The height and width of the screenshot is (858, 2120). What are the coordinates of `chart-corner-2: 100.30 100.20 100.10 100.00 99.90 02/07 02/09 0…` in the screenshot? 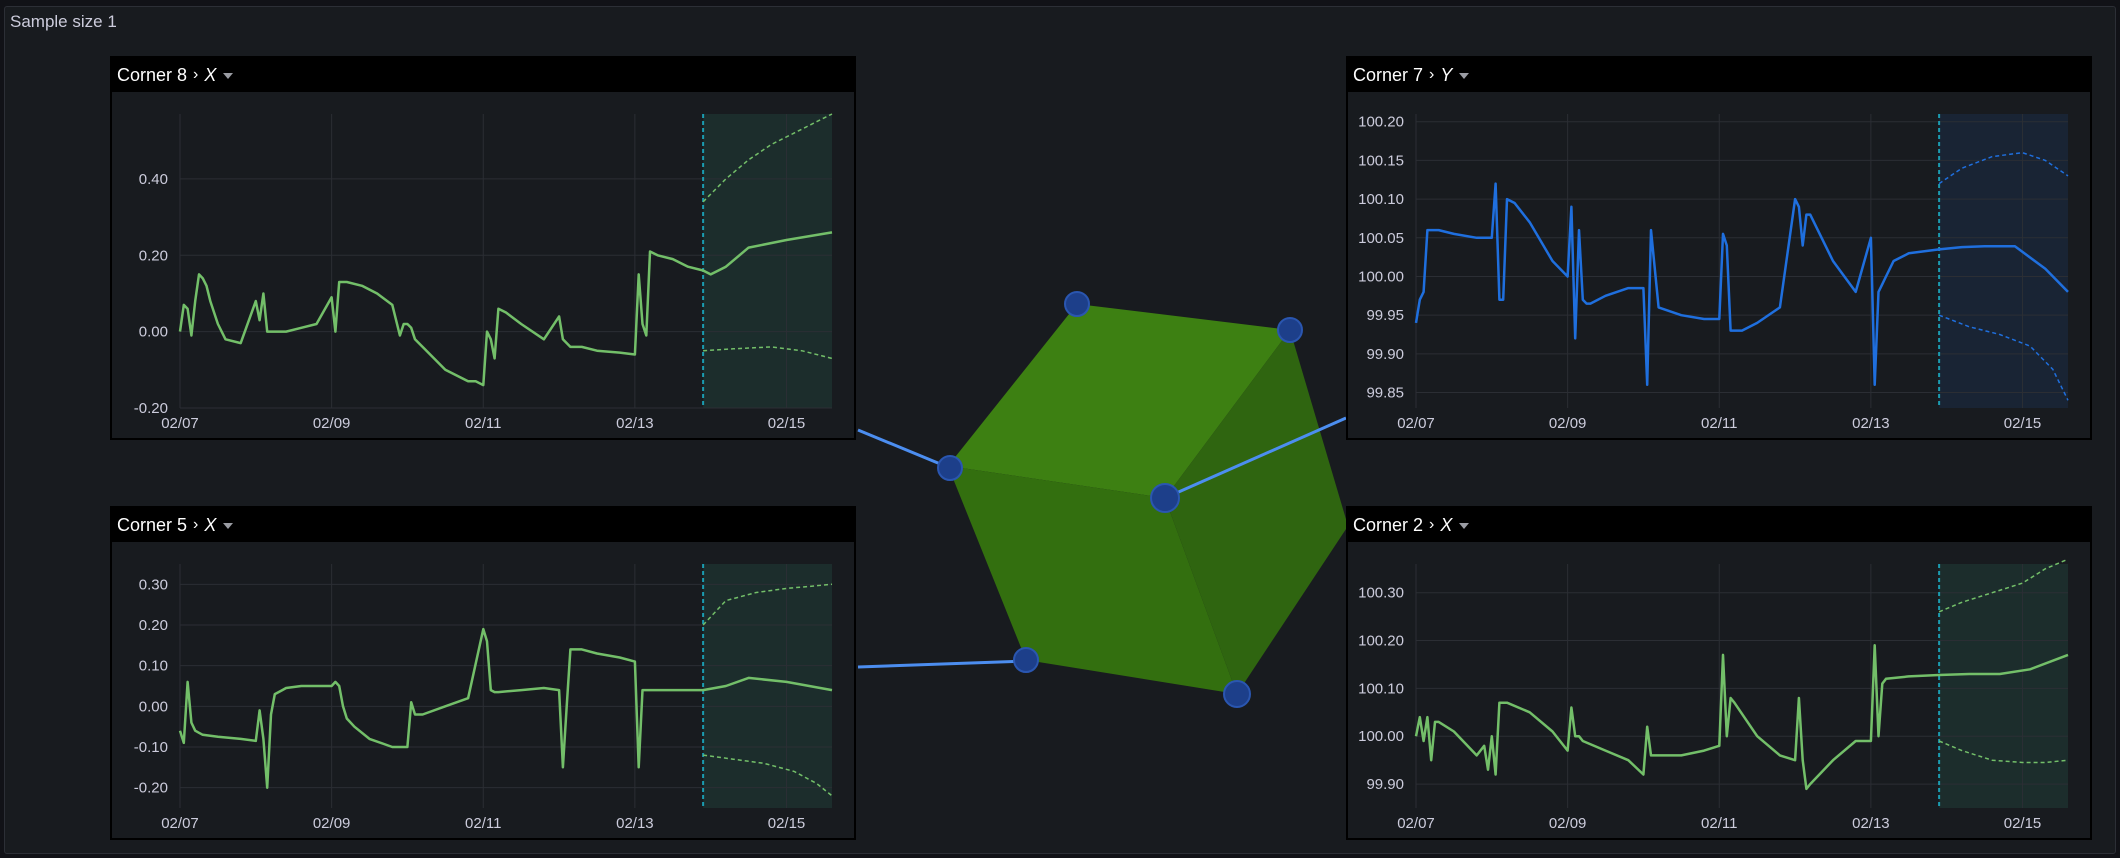 It's located at (1719, 690).